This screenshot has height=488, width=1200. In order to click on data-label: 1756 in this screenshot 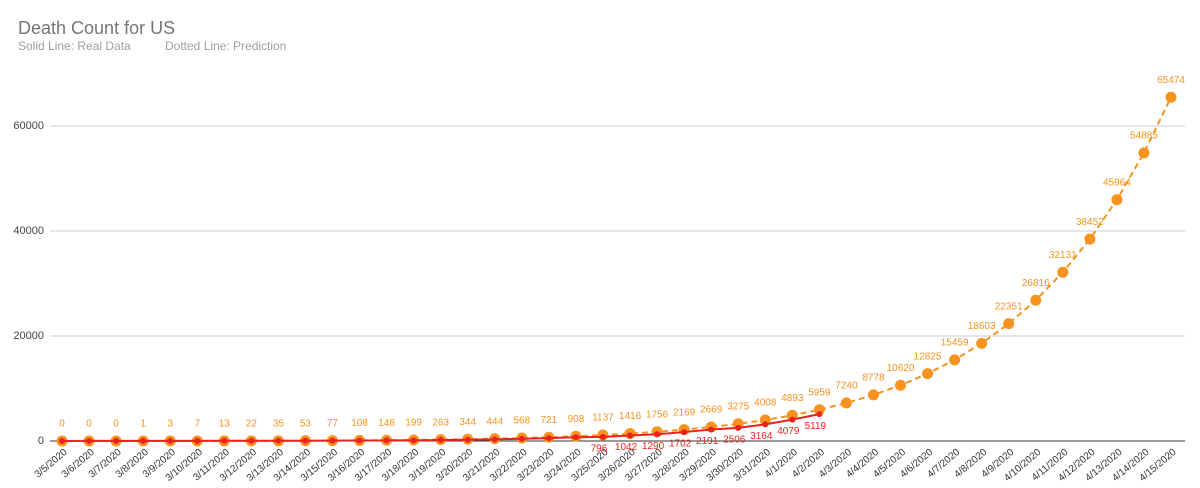, I will do `click(657, 414)`.